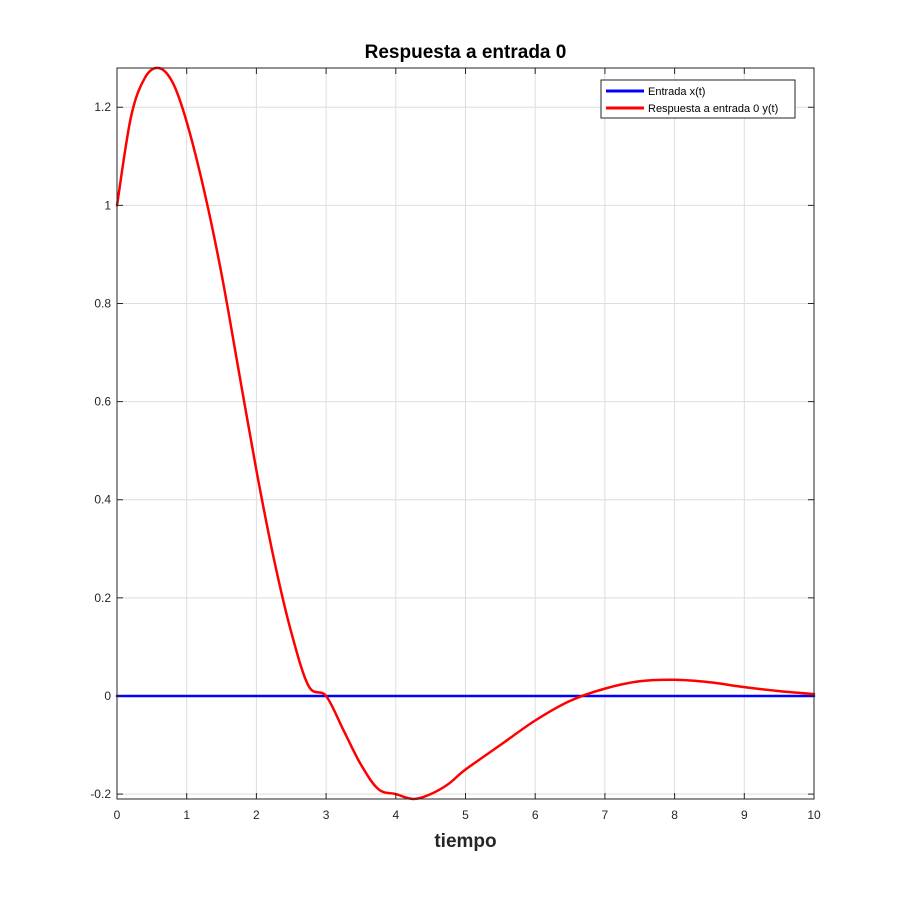 The image size is (900, 900). Describe the element at coordinates (535, 815) in the screenshot. I see `x-tick-label: 6` at that location.